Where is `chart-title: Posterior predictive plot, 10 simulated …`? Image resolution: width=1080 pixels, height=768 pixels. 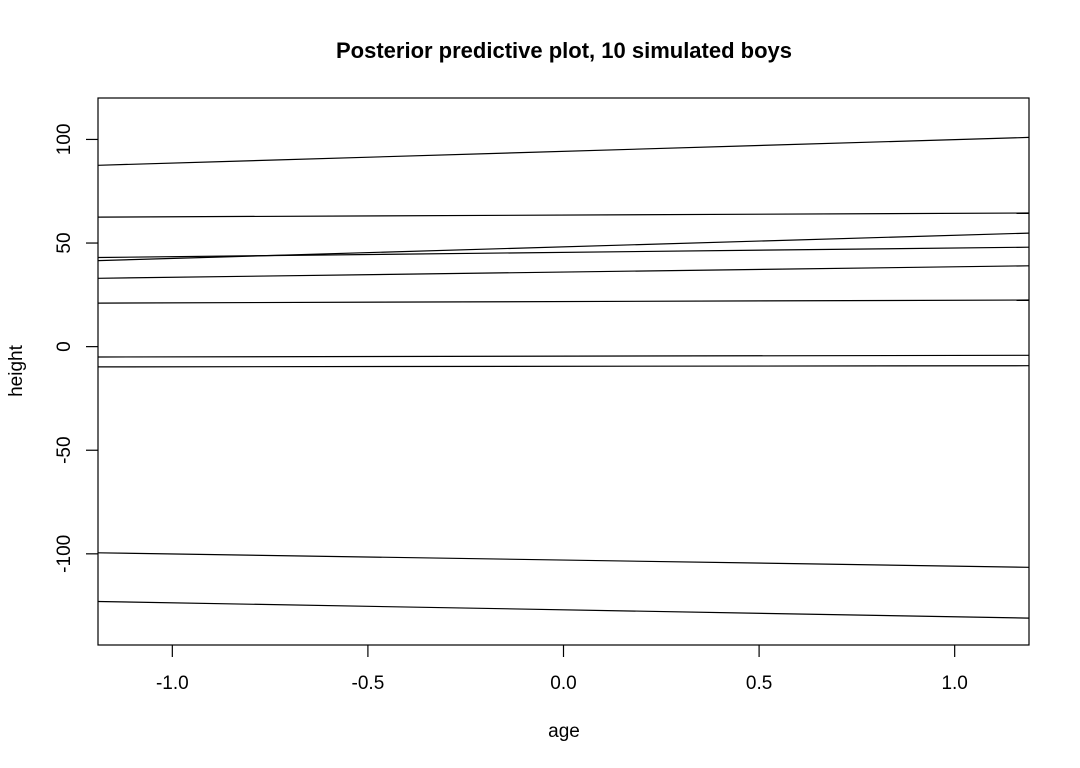 chart-title: Posterior predictive plot, 10 simulated … is located at coordinates (564, 50).